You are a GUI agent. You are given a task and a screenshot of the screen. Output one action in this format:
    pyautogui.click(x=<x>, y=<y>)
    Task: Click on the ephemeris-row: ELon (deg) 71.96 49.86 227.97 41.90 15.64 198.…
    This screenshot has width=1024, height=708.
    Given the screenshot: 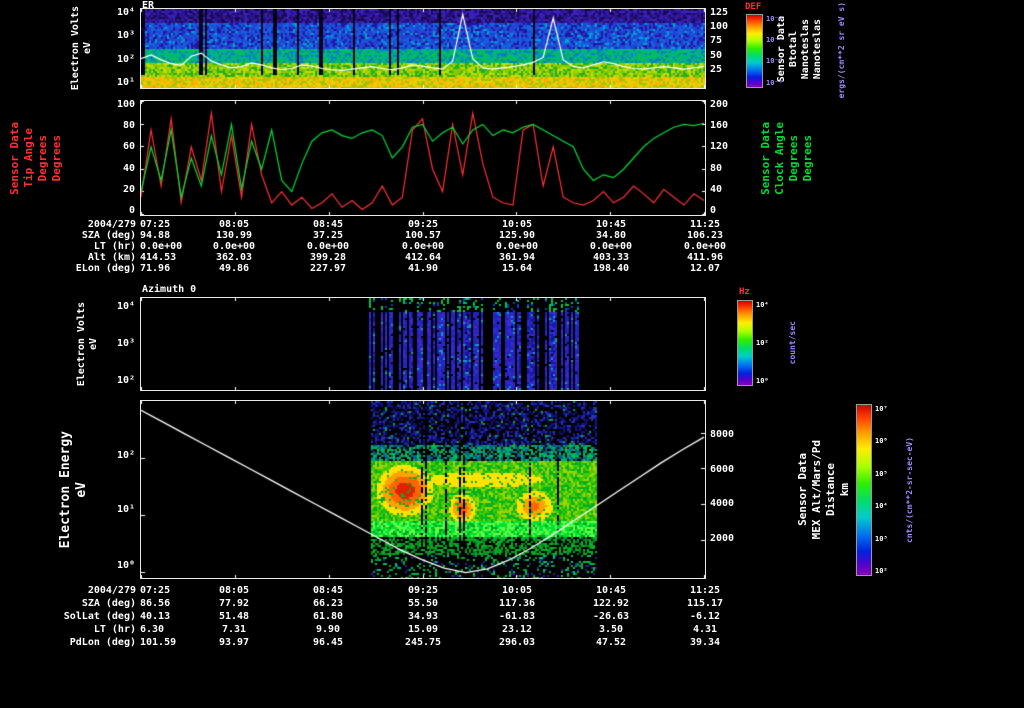 What is the action you would take?
    pyautogui.click(x=512, y=269)
    